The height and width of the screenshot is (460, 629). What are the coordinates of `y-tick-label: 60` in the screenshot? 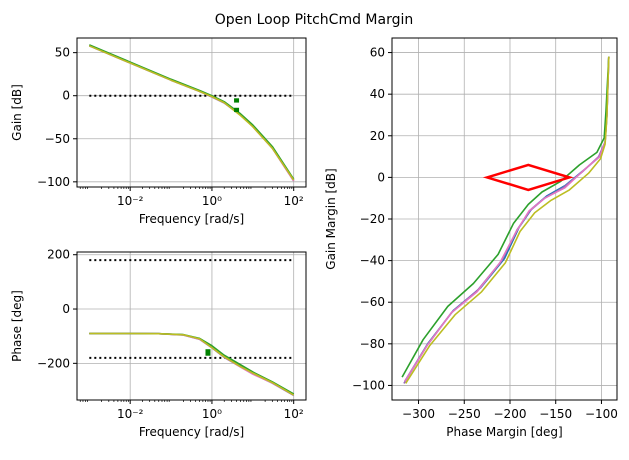 It's located at (377, 53).